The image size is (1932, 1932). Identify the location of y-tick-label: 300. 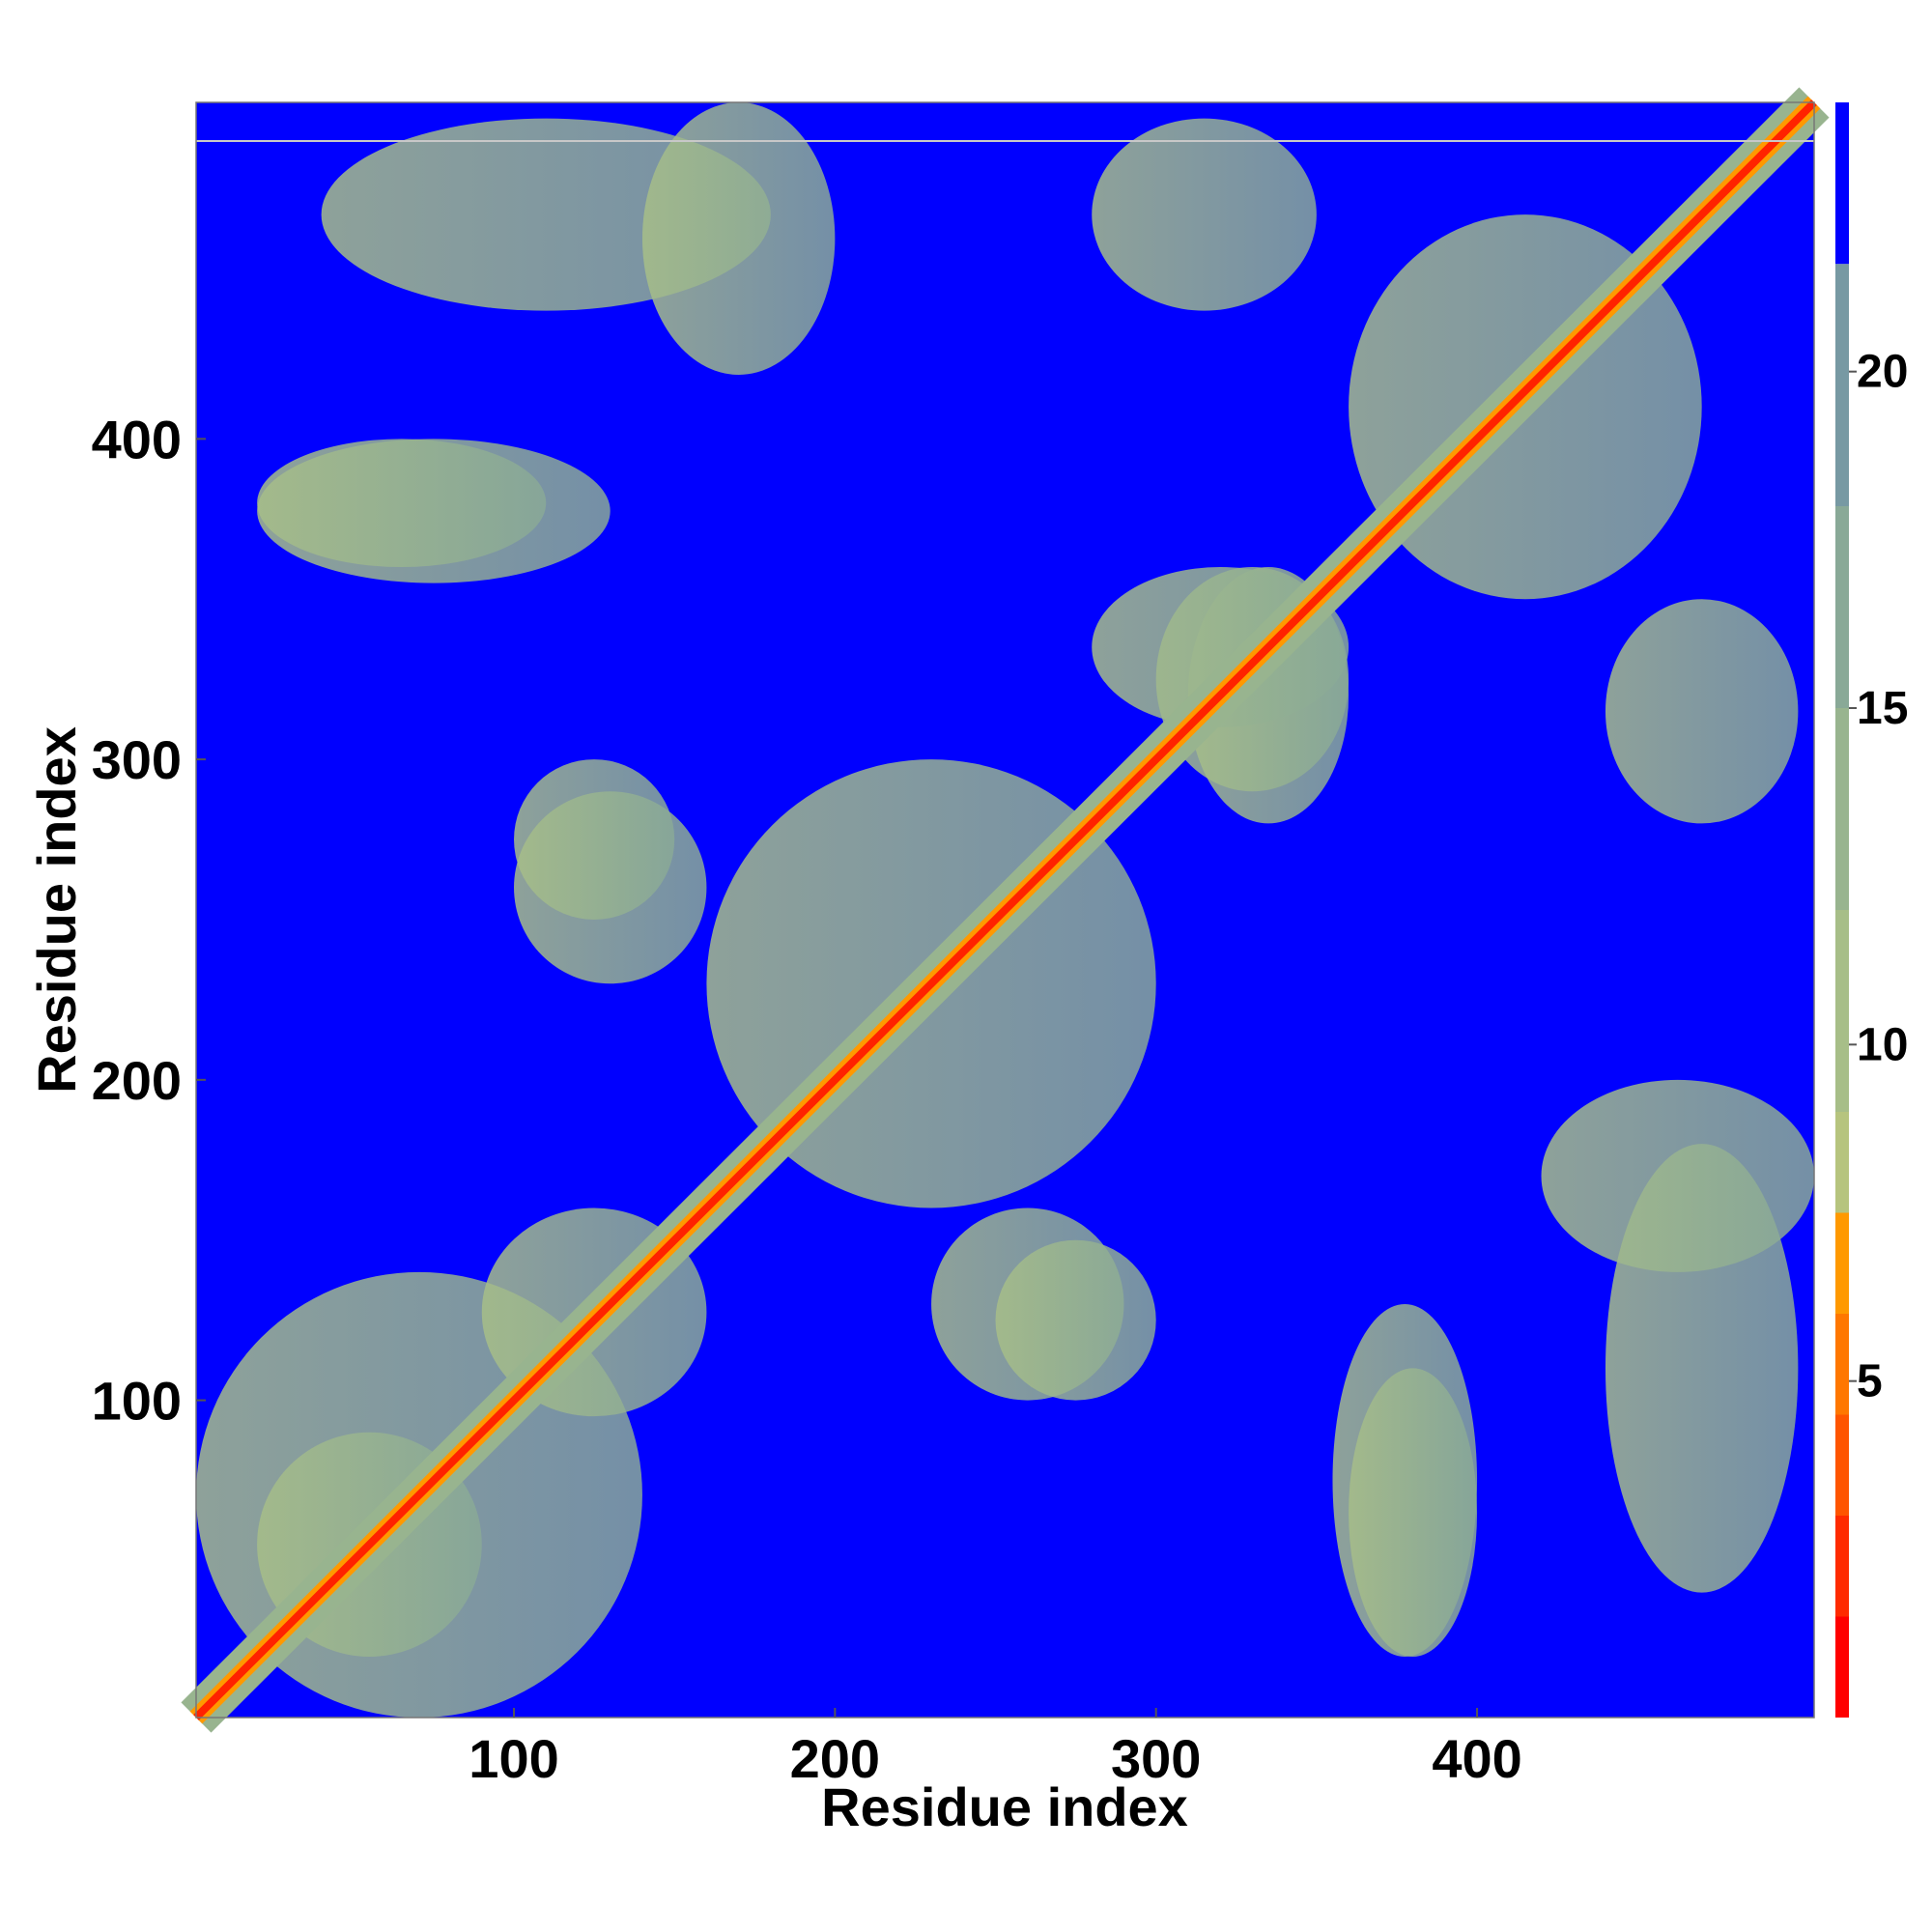
(137, 759).